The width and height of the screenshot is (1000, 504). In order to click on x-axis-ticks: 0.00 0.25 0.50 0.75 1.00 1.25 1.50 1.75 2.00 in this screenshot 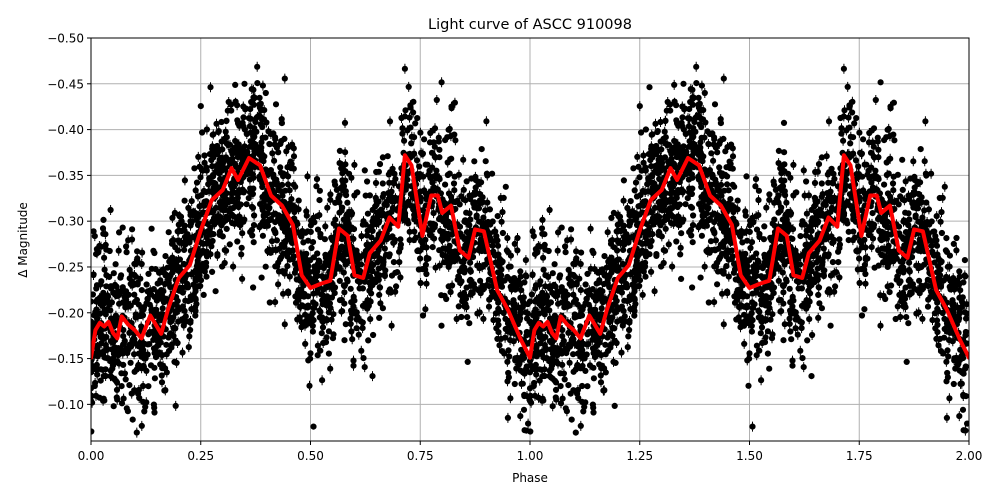, I will do `click(530, 452)`.